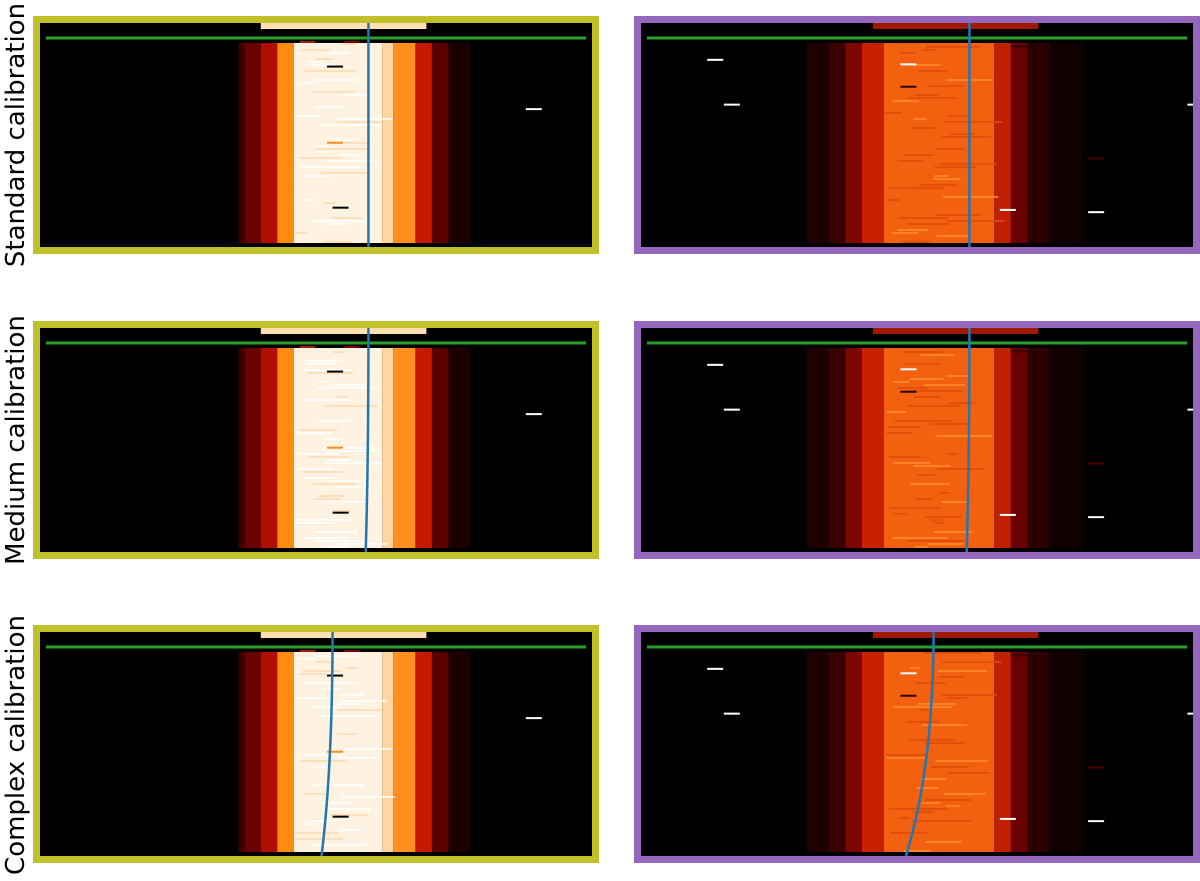 This screenshot has width=1200, height=881. I want to click on panel-standard-right, so click(917, 135).